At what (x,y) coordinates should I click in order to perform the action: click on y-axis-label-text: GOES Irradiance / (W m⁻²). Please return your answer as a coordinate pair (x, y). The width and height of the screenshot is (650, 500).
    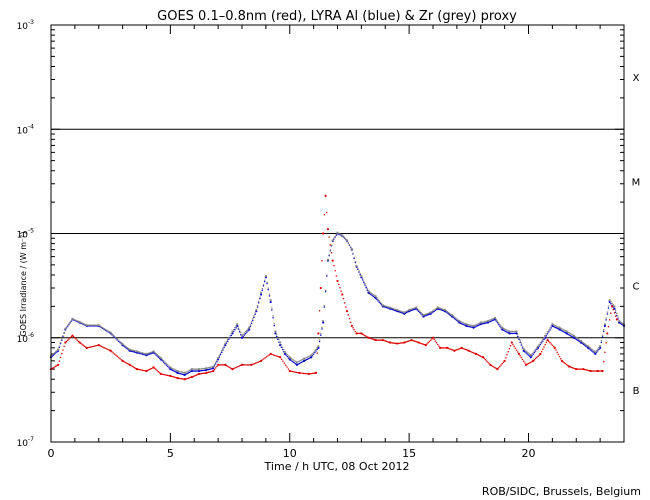
    Looking at the image, I should click on (23, 283).